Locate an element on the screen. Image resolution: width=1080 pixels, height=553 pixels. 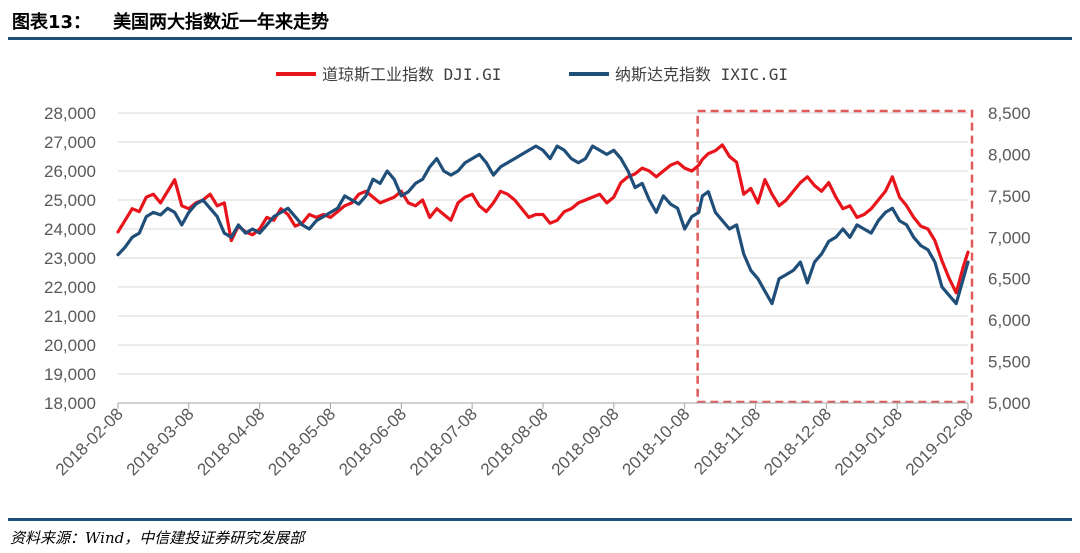
legend-label-1: 道琼斯工业指数 DJI.GI is located at coordinates (411, 74).